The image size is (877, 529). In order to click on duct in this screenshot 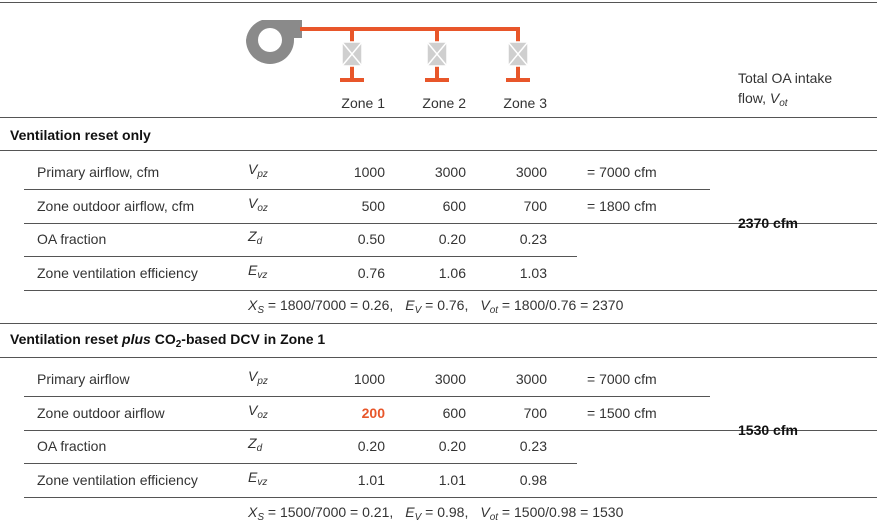, I will do `click(415, 54)`.